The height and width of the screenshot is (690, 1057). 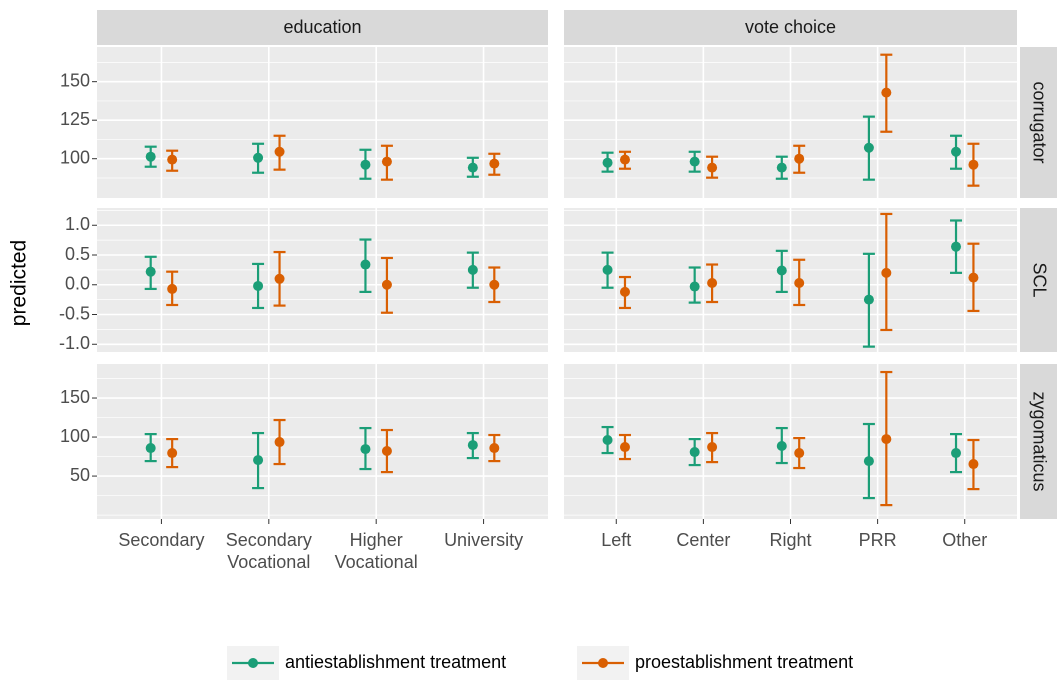 I want to click on strip-label: SCL, so click(x=1039, y=279).